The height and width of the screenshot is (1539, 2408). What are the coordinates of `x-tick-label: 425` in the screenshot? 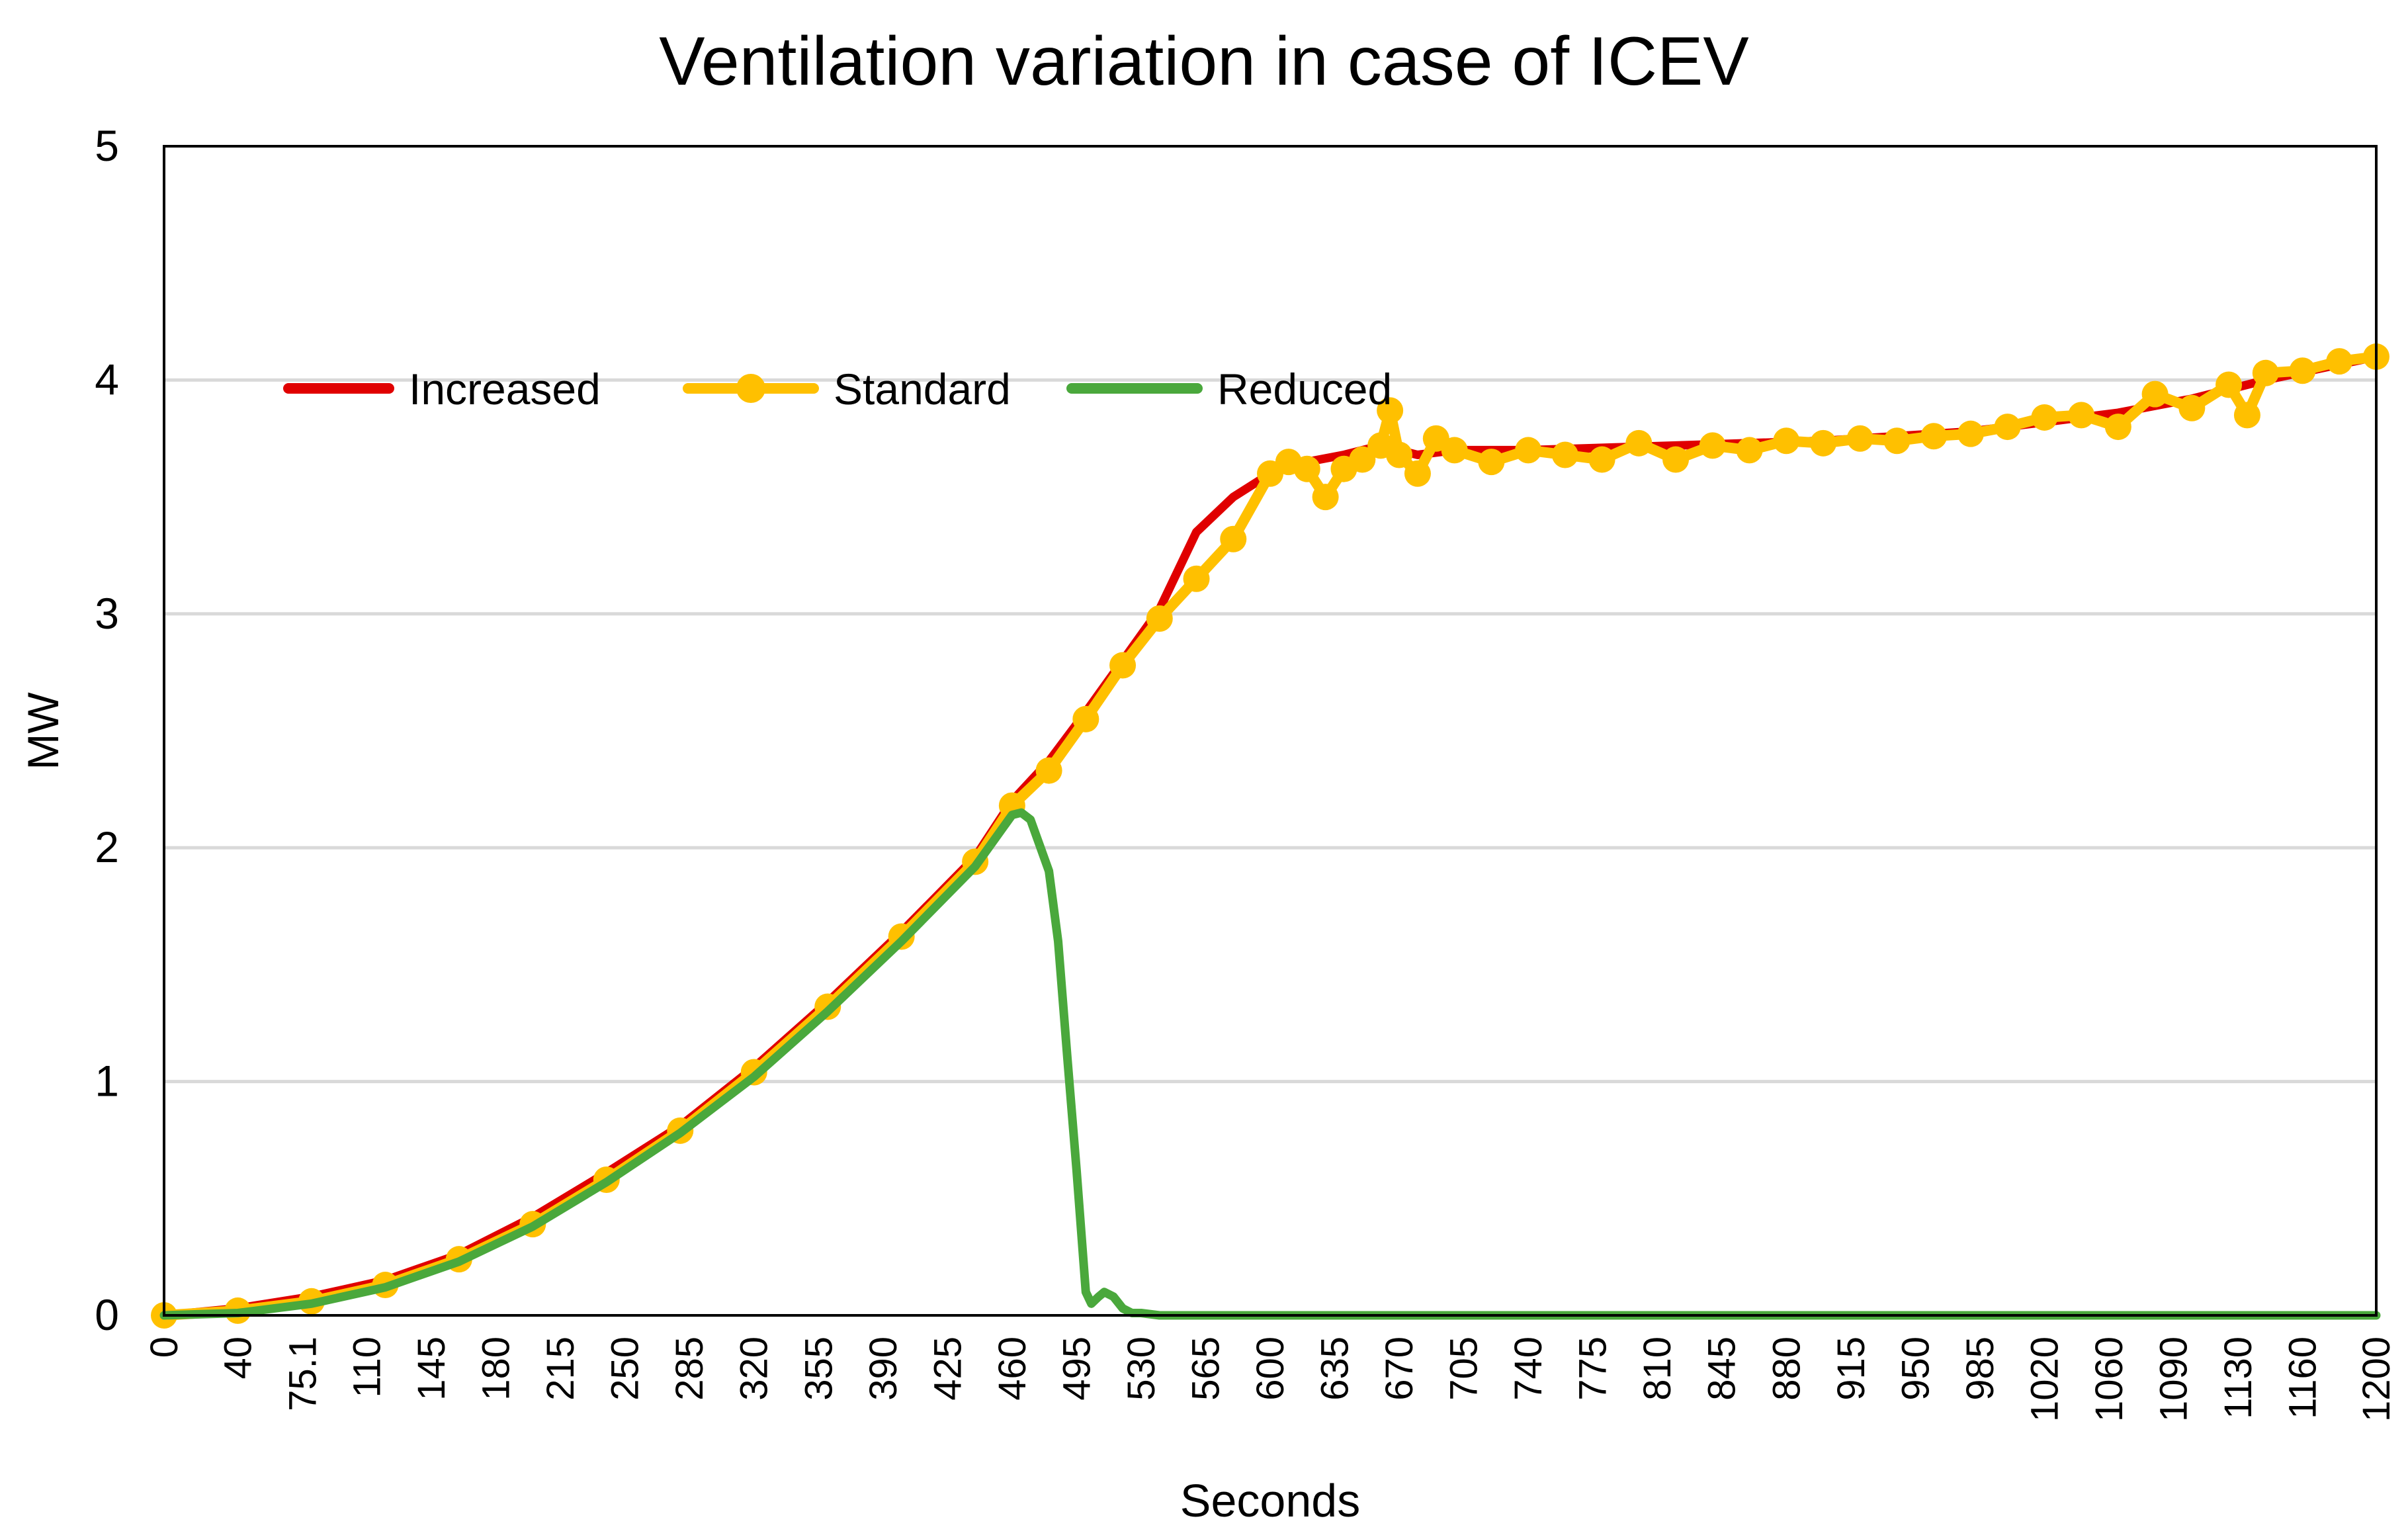 It's located at (947, 1369).